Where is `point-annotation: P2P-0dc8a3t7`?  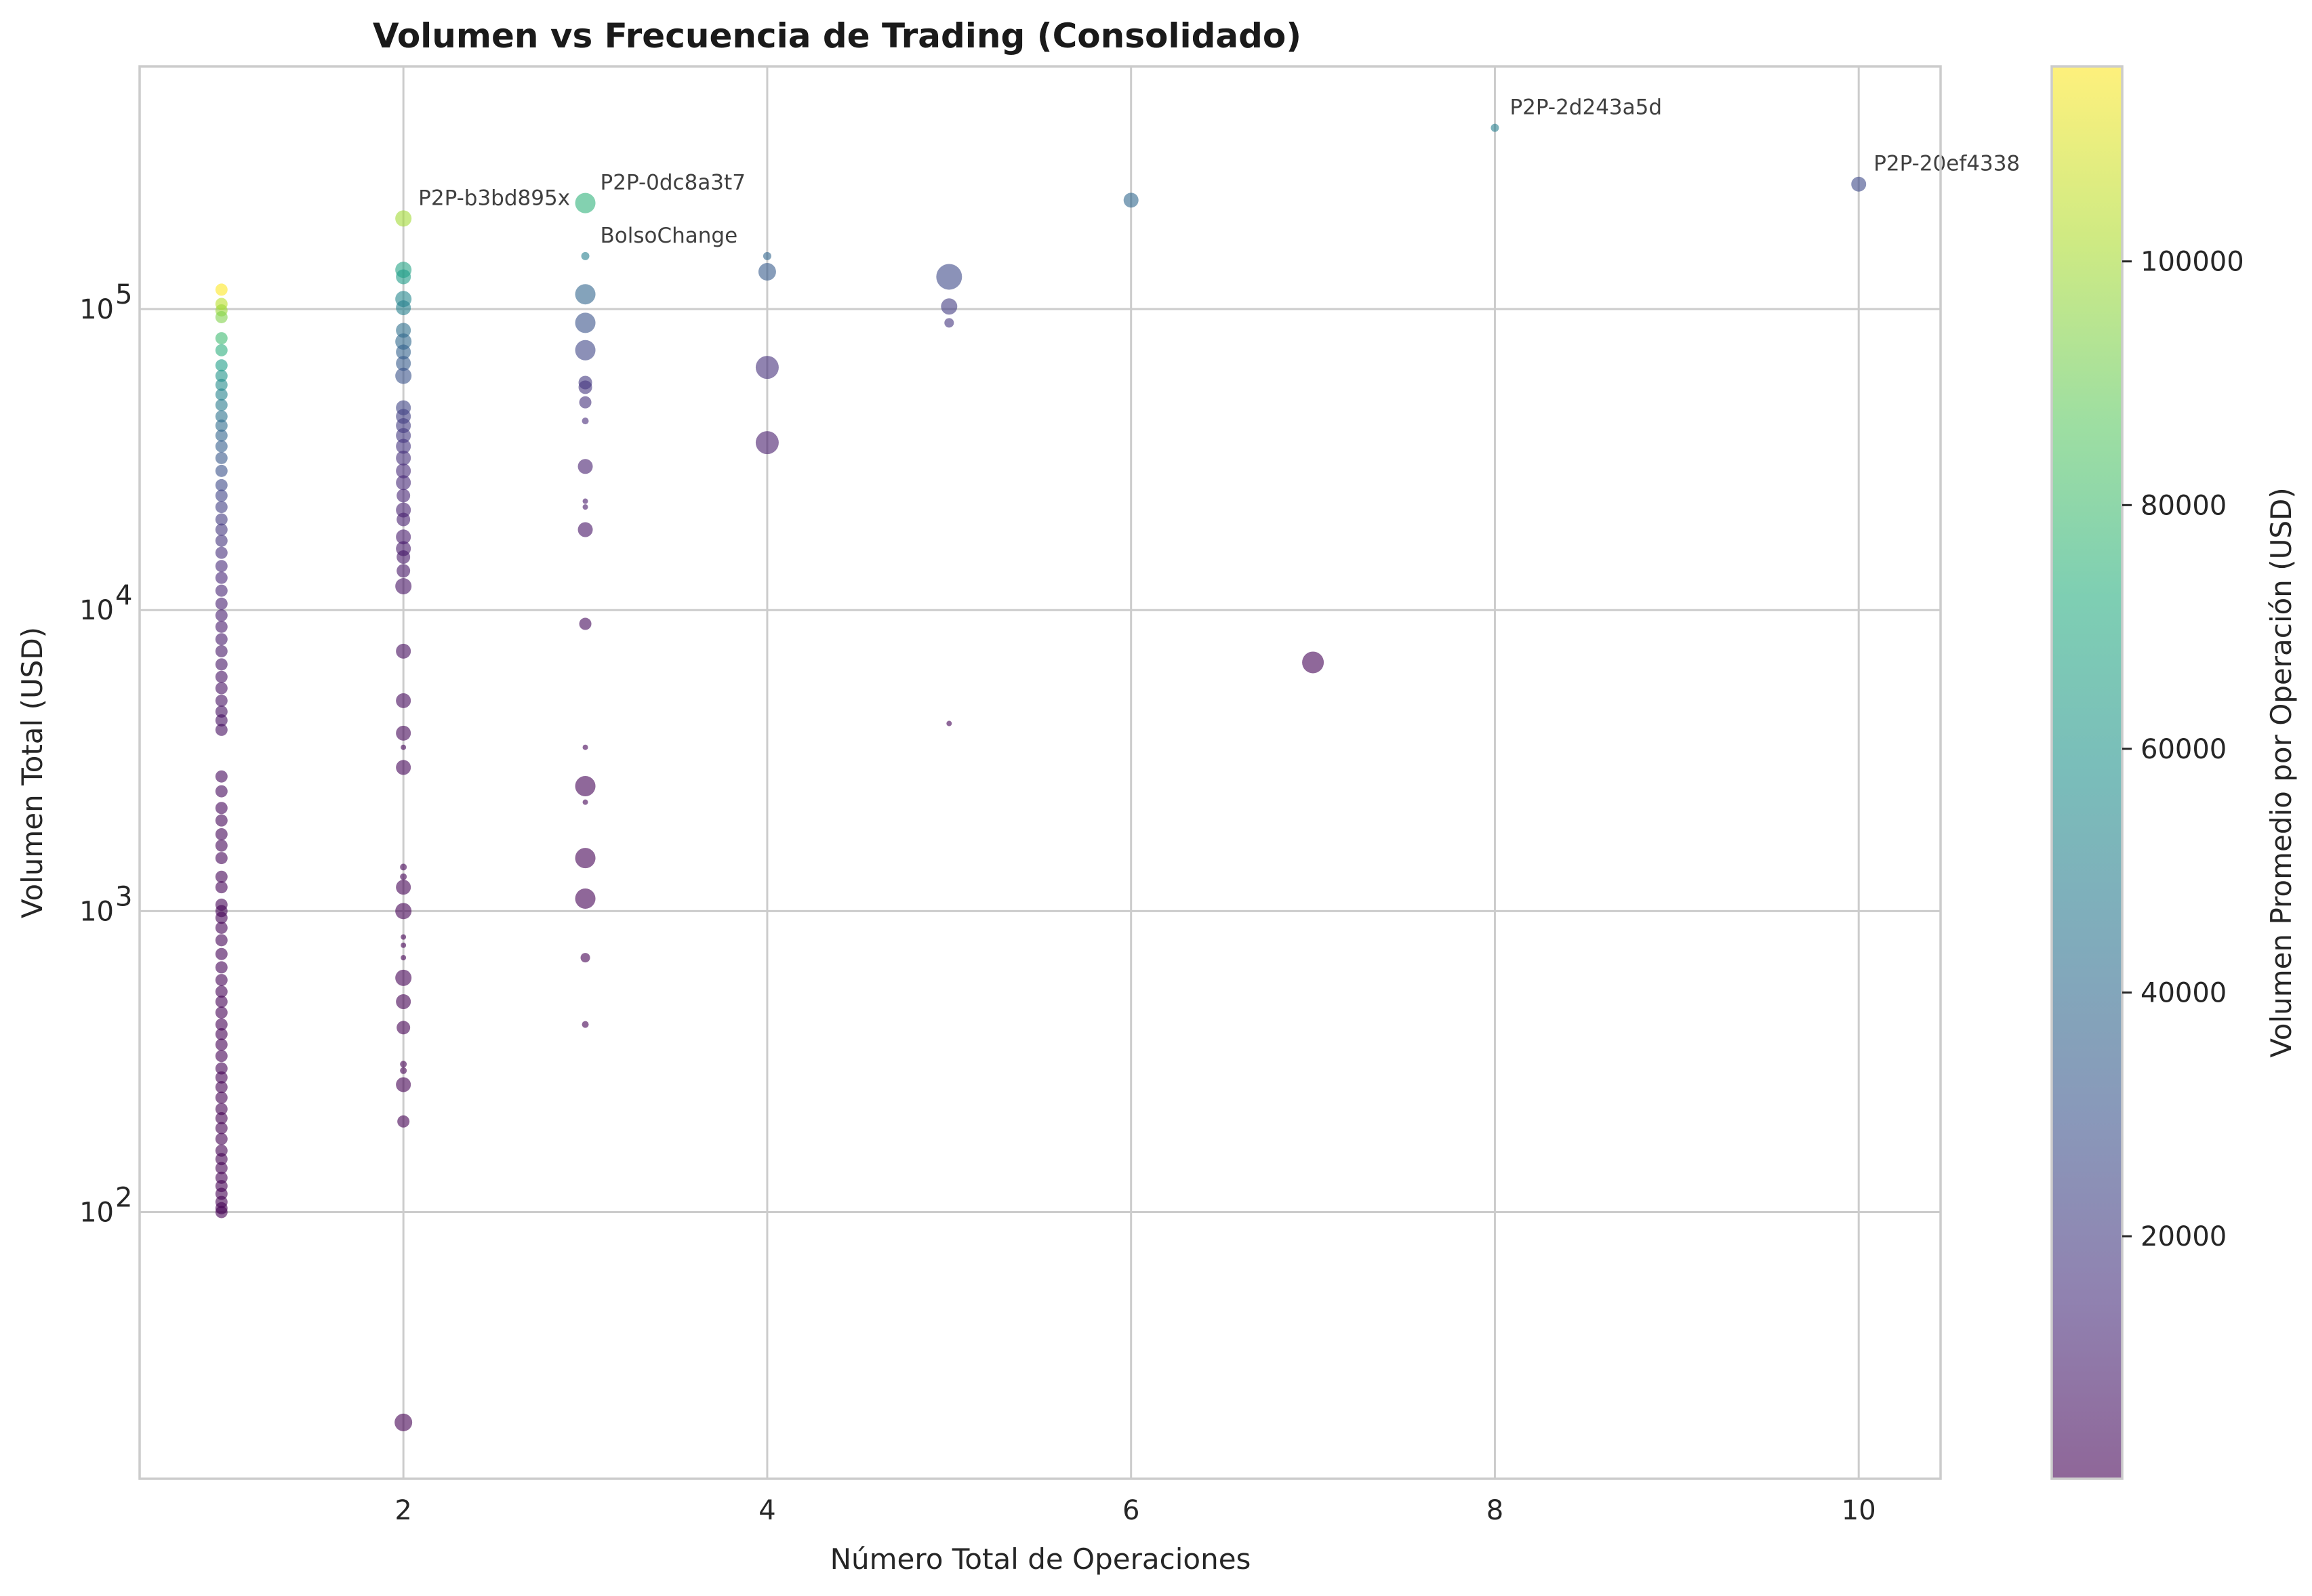 point-annotation: P2P-0dc8a3t7 is located at coordinates (673, 183).